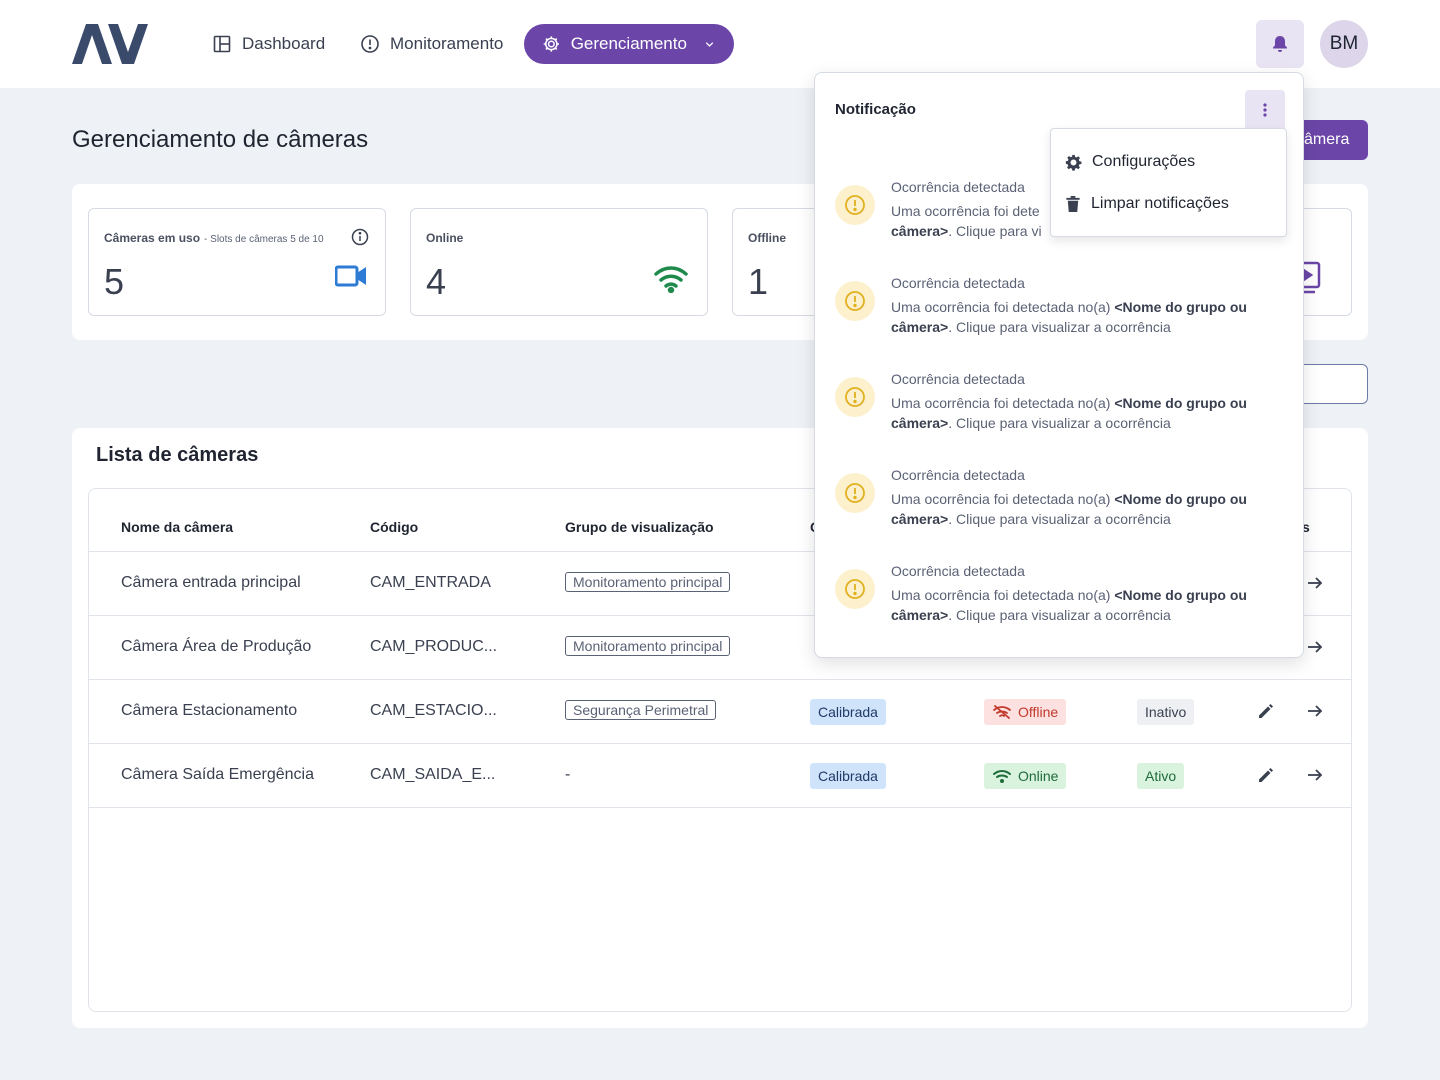  Describe the element at coordinates (209, 710) in the screenshot. I see `camera-name: Câmera Estacionamento` at that location.